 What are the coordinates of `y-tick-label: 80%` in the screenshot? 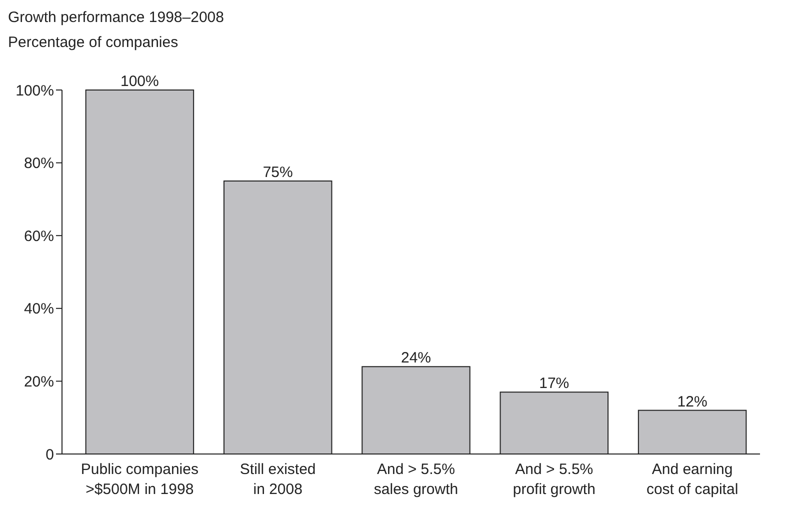 It's located at (39, 163).